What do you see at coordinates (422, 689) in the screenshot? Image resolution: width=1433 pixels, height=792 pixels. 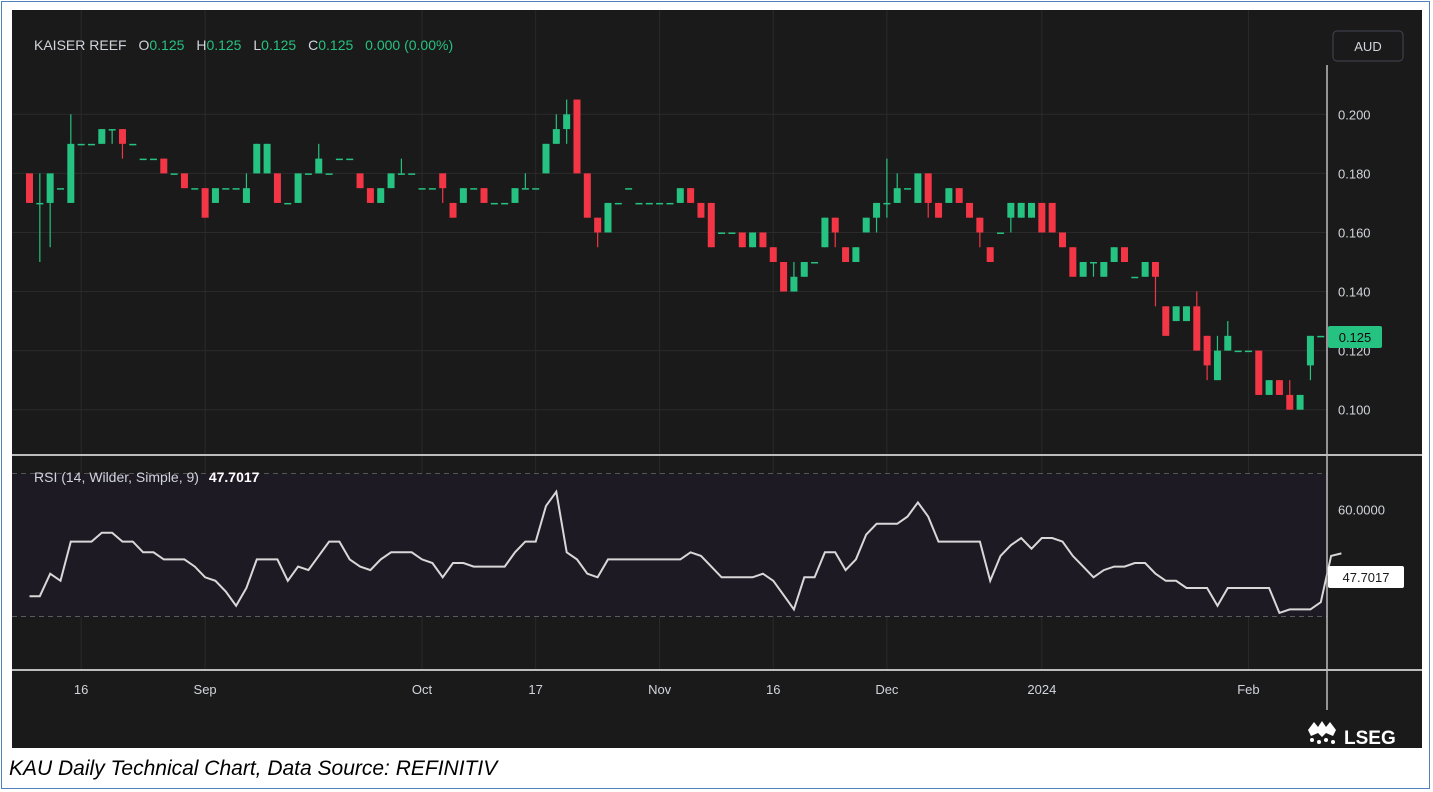 I see `x-tick-label: Oct` at bounding box center [422, 689].